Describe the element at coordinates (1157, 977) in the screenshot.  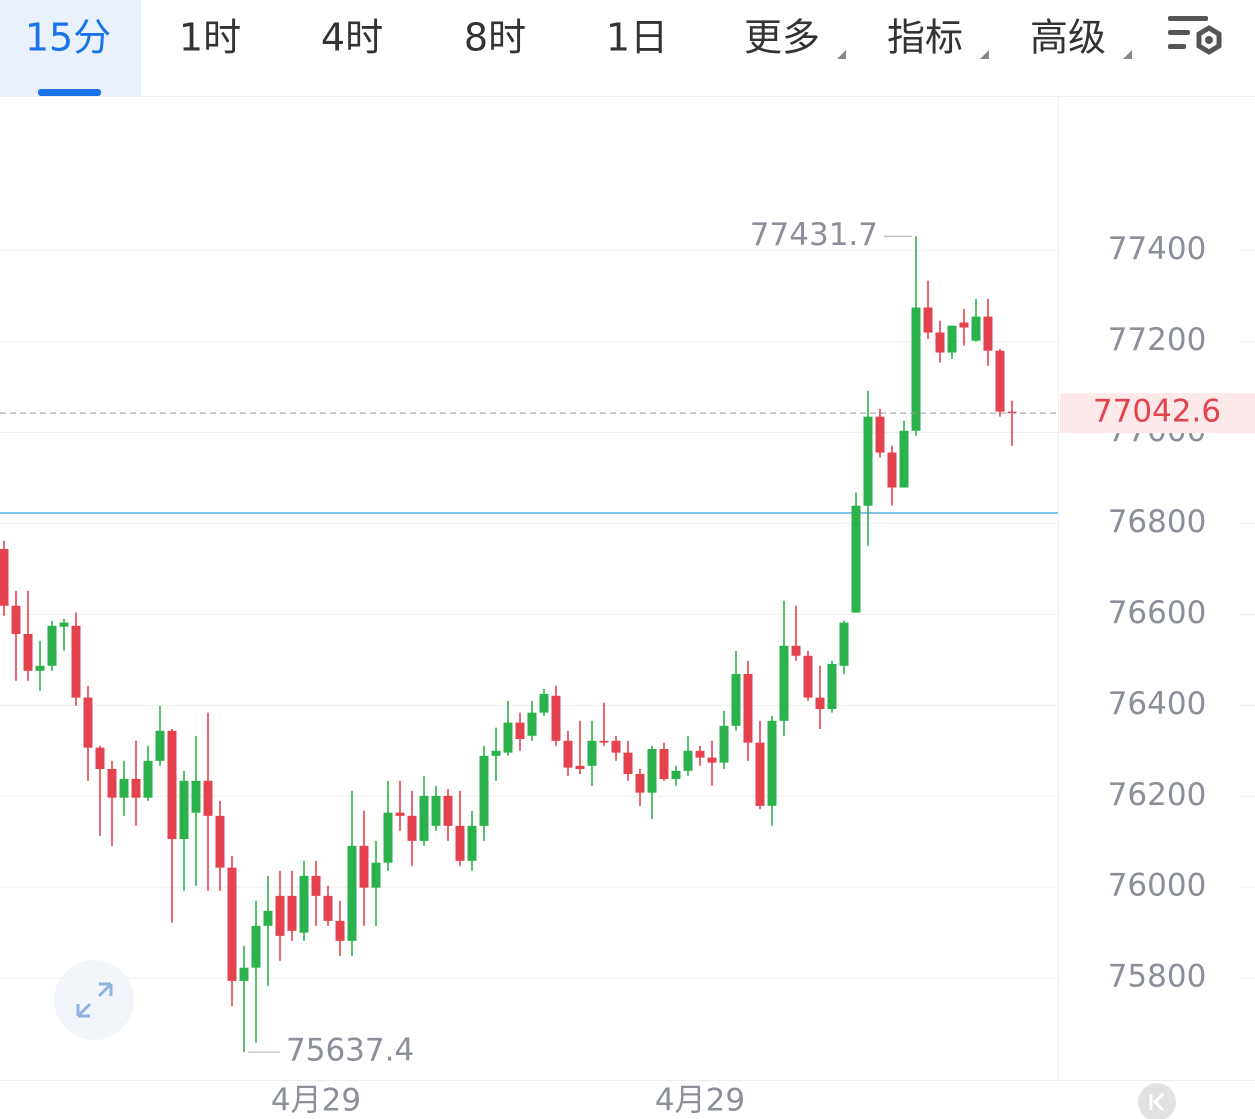
I see `y-tick-label: 75800` at that location.